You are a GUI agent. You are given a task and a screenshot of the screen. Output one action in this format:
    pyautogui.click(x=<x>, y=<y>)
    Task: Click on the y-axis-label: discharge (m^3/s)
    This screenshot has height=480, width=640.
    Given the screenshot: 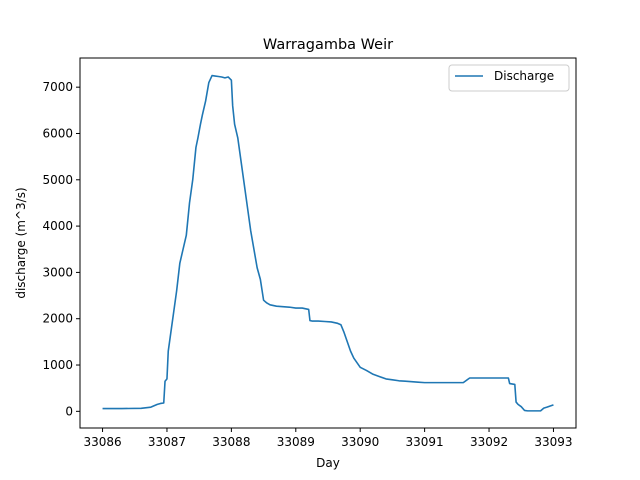 What is the action you would take?
    pyautogui.click(x=21, y=242)
    